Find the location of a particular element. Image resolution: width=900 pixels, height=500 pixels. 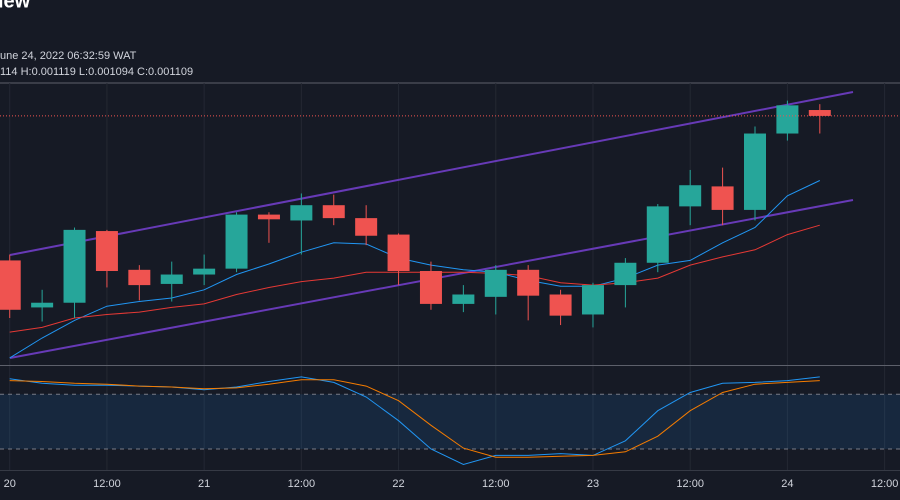

oscillator-line is located at coordinates (414, 418).